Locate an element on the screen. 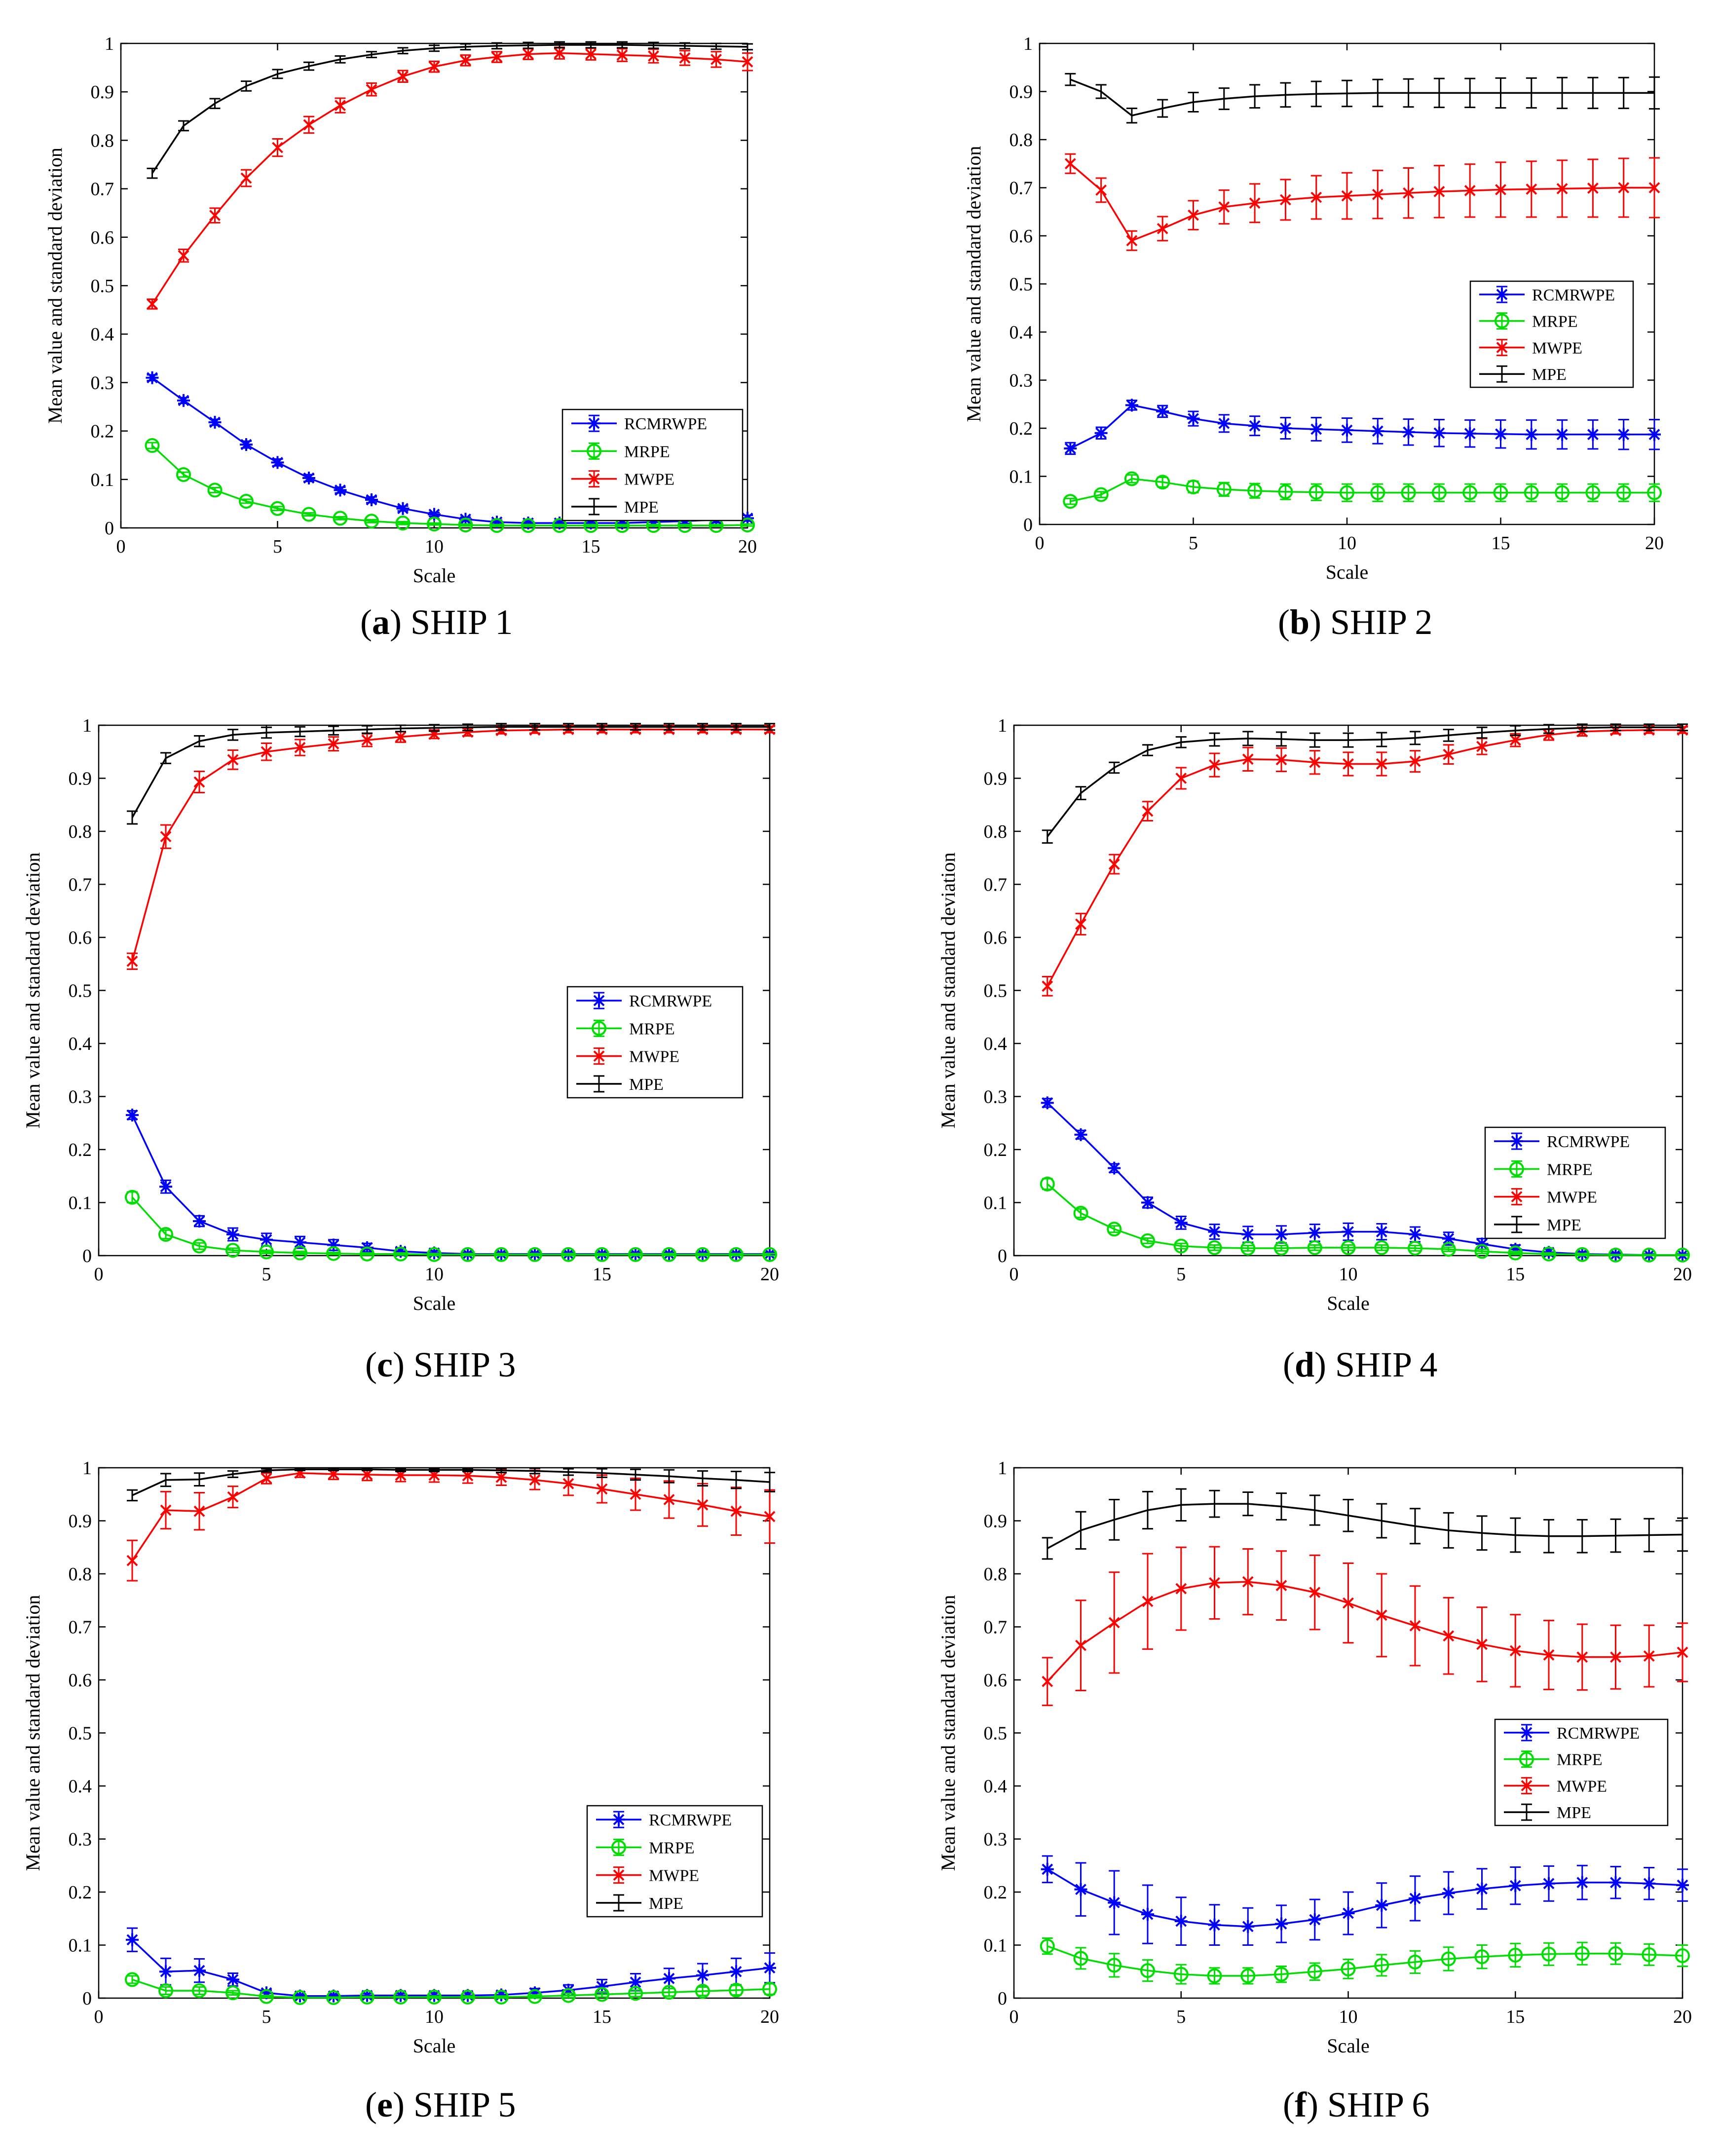 This screenshot has height=2156, width=1720. legend-errorbar is located at coordinates (599, 1028).